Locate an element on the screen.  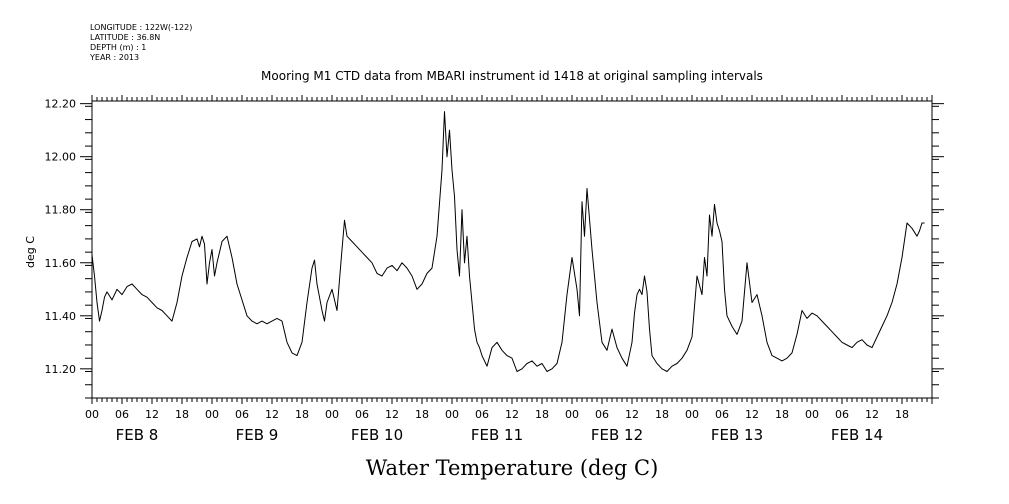
x-day-label: FEB 8 is located at coordinates (137, 435).